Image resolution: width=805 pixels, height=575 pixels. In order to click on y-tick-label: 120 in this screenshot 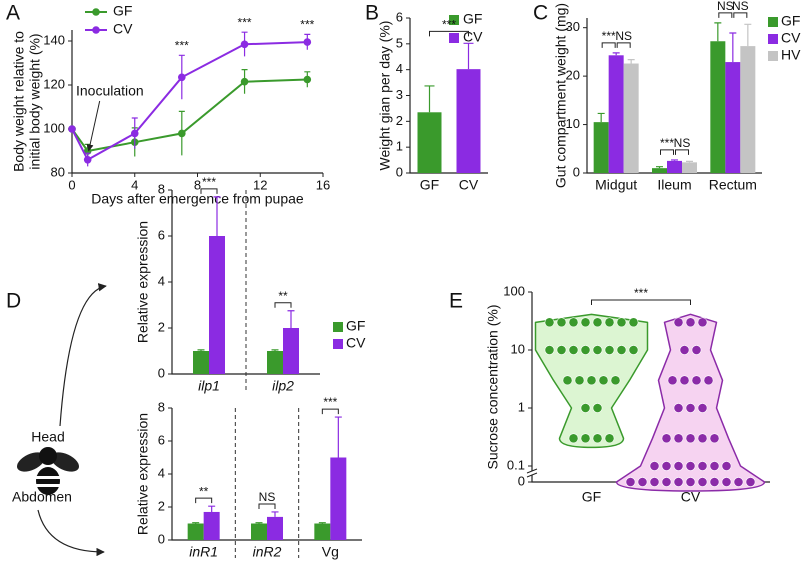, I will do `click(54, 83)`.